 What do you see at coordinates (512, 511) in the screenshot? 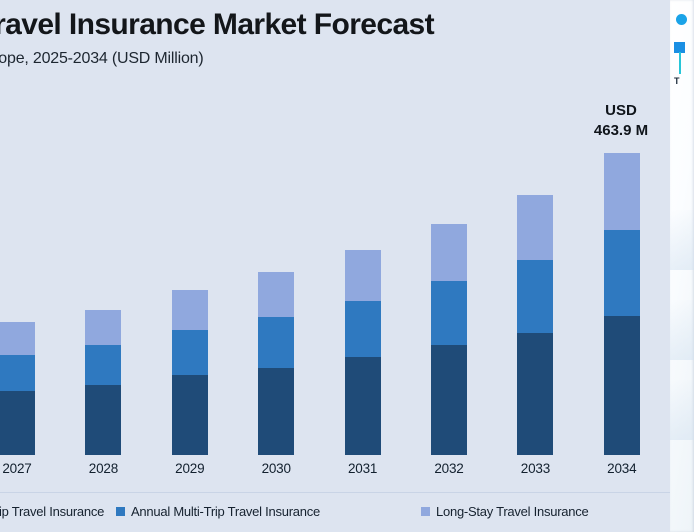
I see `legend-label-2: Long-Stay Travel Insurance` at bounding box center [512, 511].